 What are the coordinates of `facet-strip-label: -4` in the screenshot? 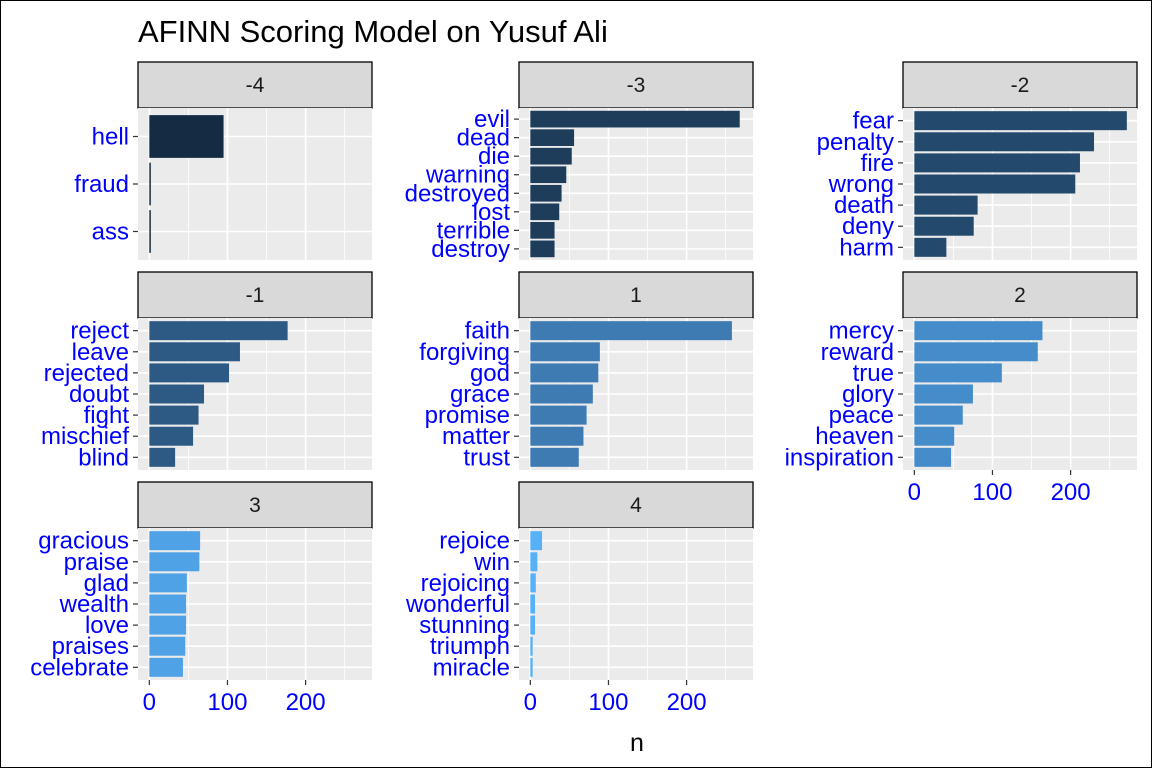 It's located at (255, 85).